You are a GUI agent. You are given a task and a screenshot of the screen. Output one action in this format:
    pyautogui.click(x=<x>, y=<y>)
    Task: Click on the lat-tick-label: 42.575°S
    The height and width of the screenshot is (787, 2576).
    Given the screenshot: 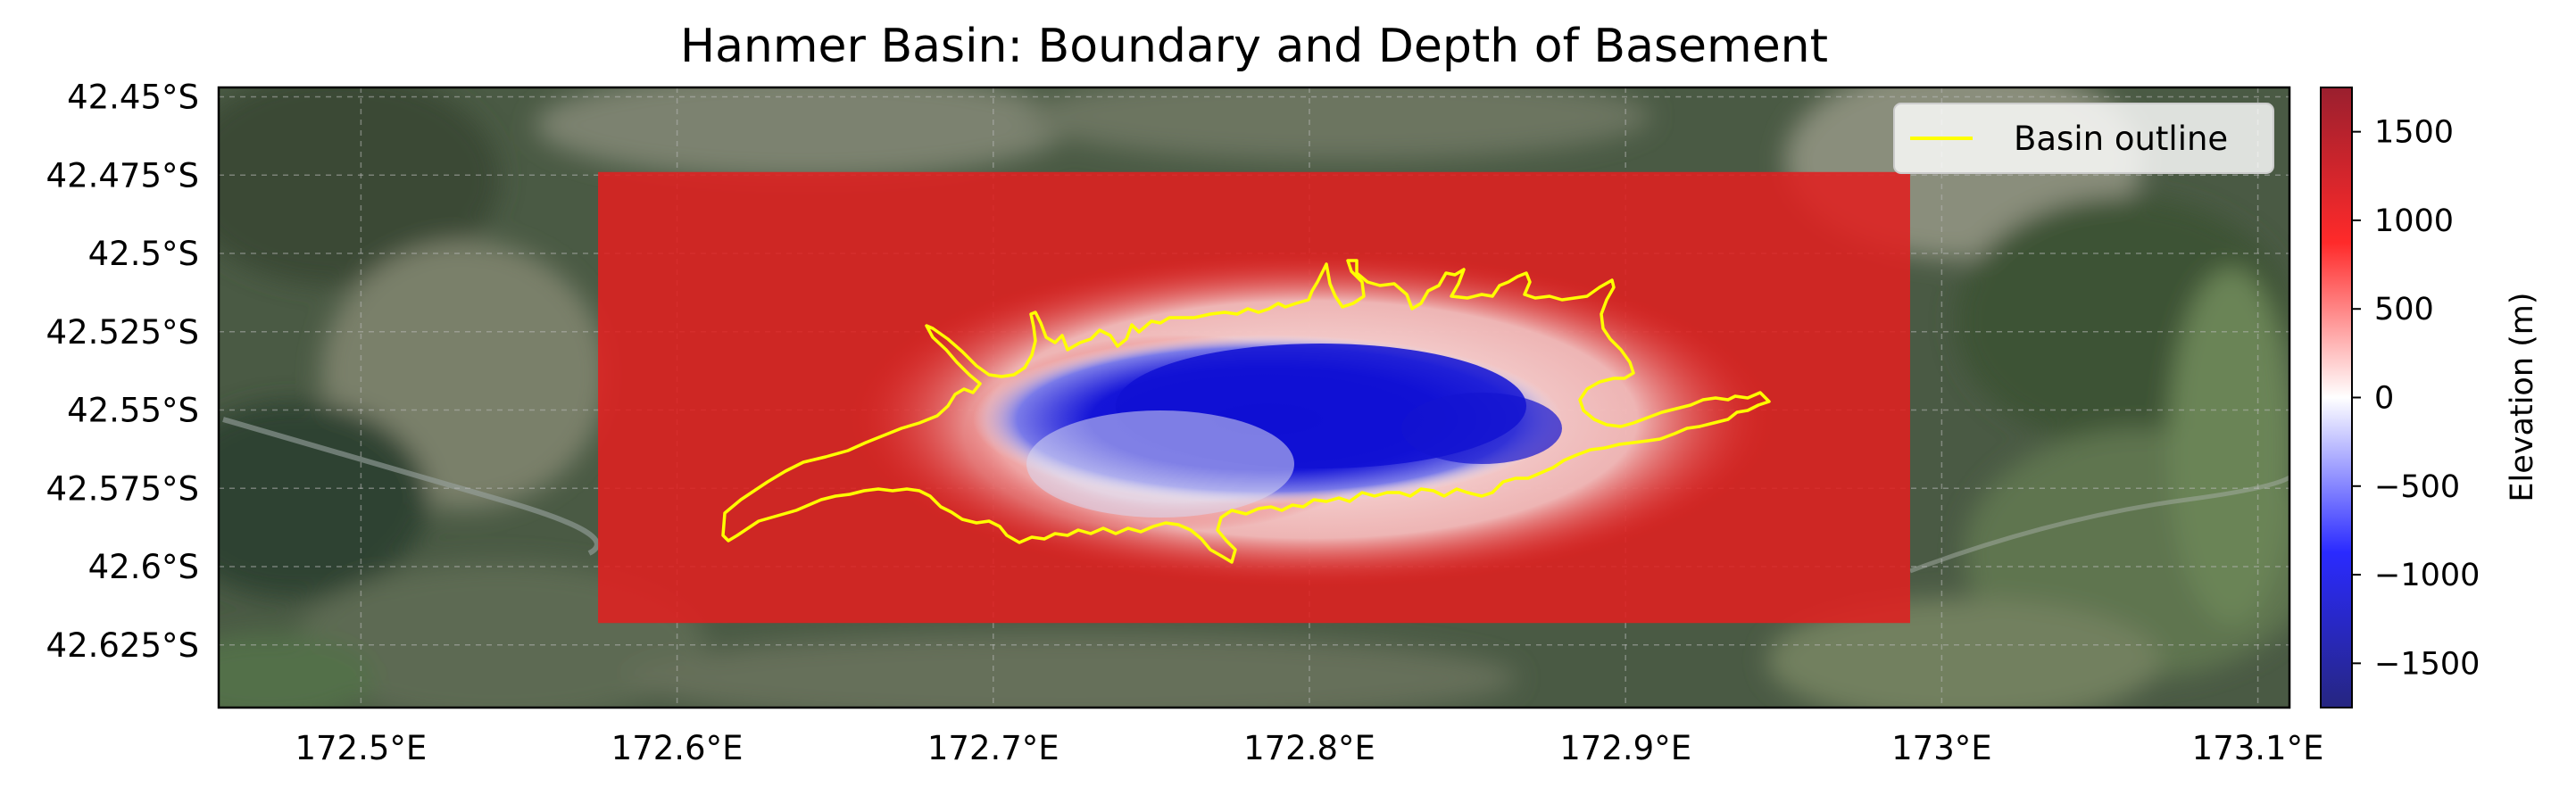 What is the action you would take?
    pyautogui.click(x=123, y=488)
    